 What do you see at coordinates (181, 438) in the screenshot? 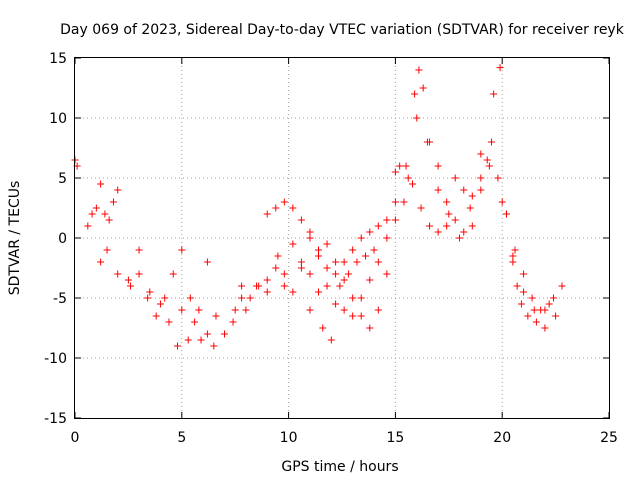
I see `x-tick-label: 5` at bounding box center [181, 438].